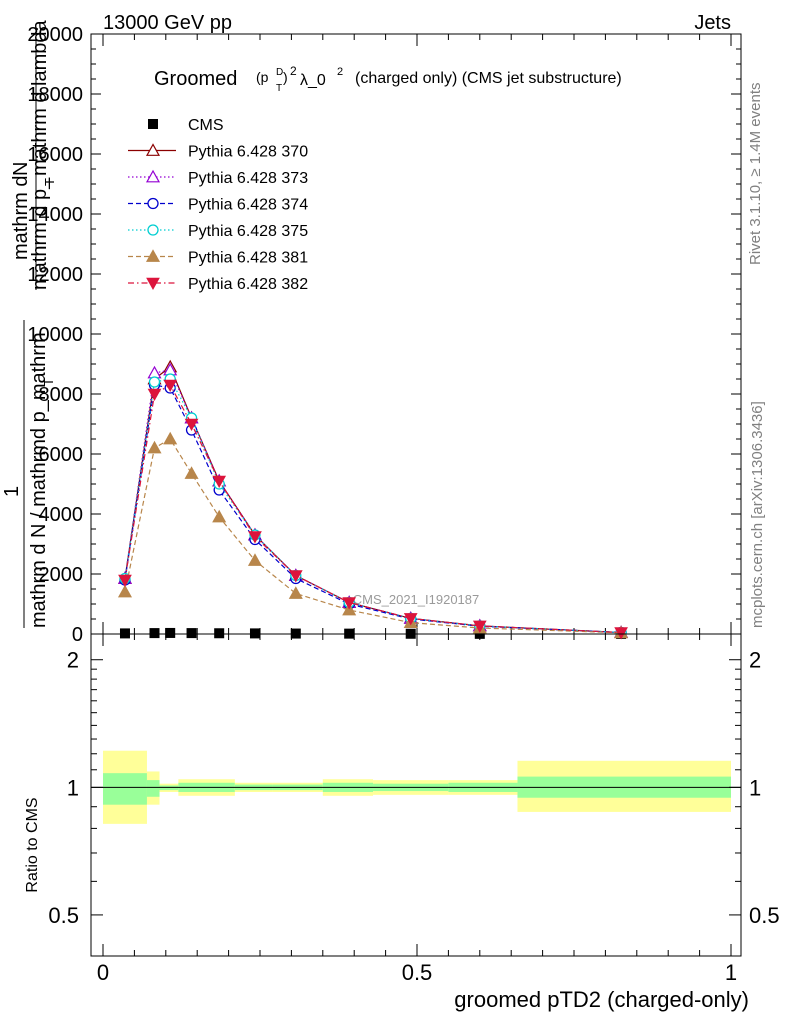 This screenshot has height=1024, width=786. I want to click on title-exp-2: 2, so click(293, 71).